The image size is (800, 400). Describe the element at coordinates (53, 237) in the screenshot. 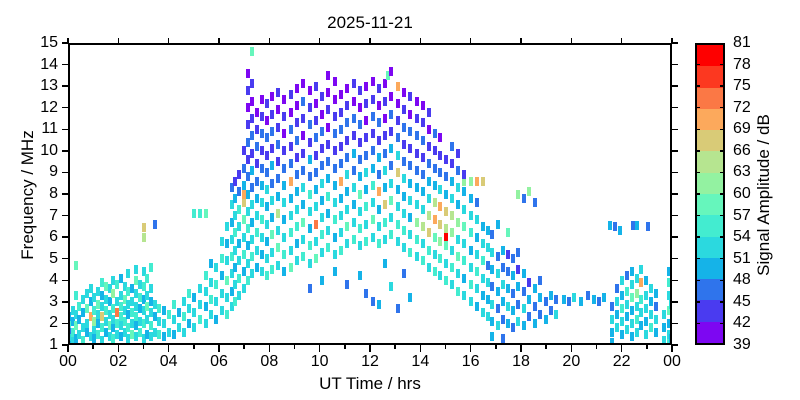

I see `y-tick-label: 6` at that location.